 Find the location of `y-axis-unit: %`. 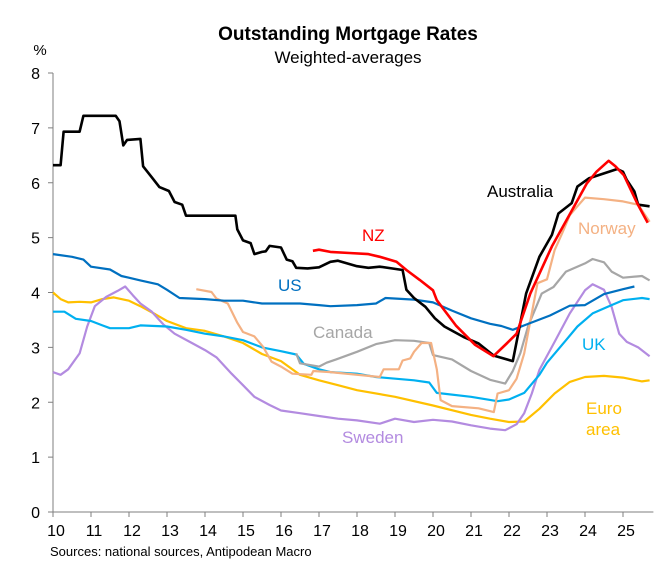

y-axis-unit: % is located at coordinates (39, 50).